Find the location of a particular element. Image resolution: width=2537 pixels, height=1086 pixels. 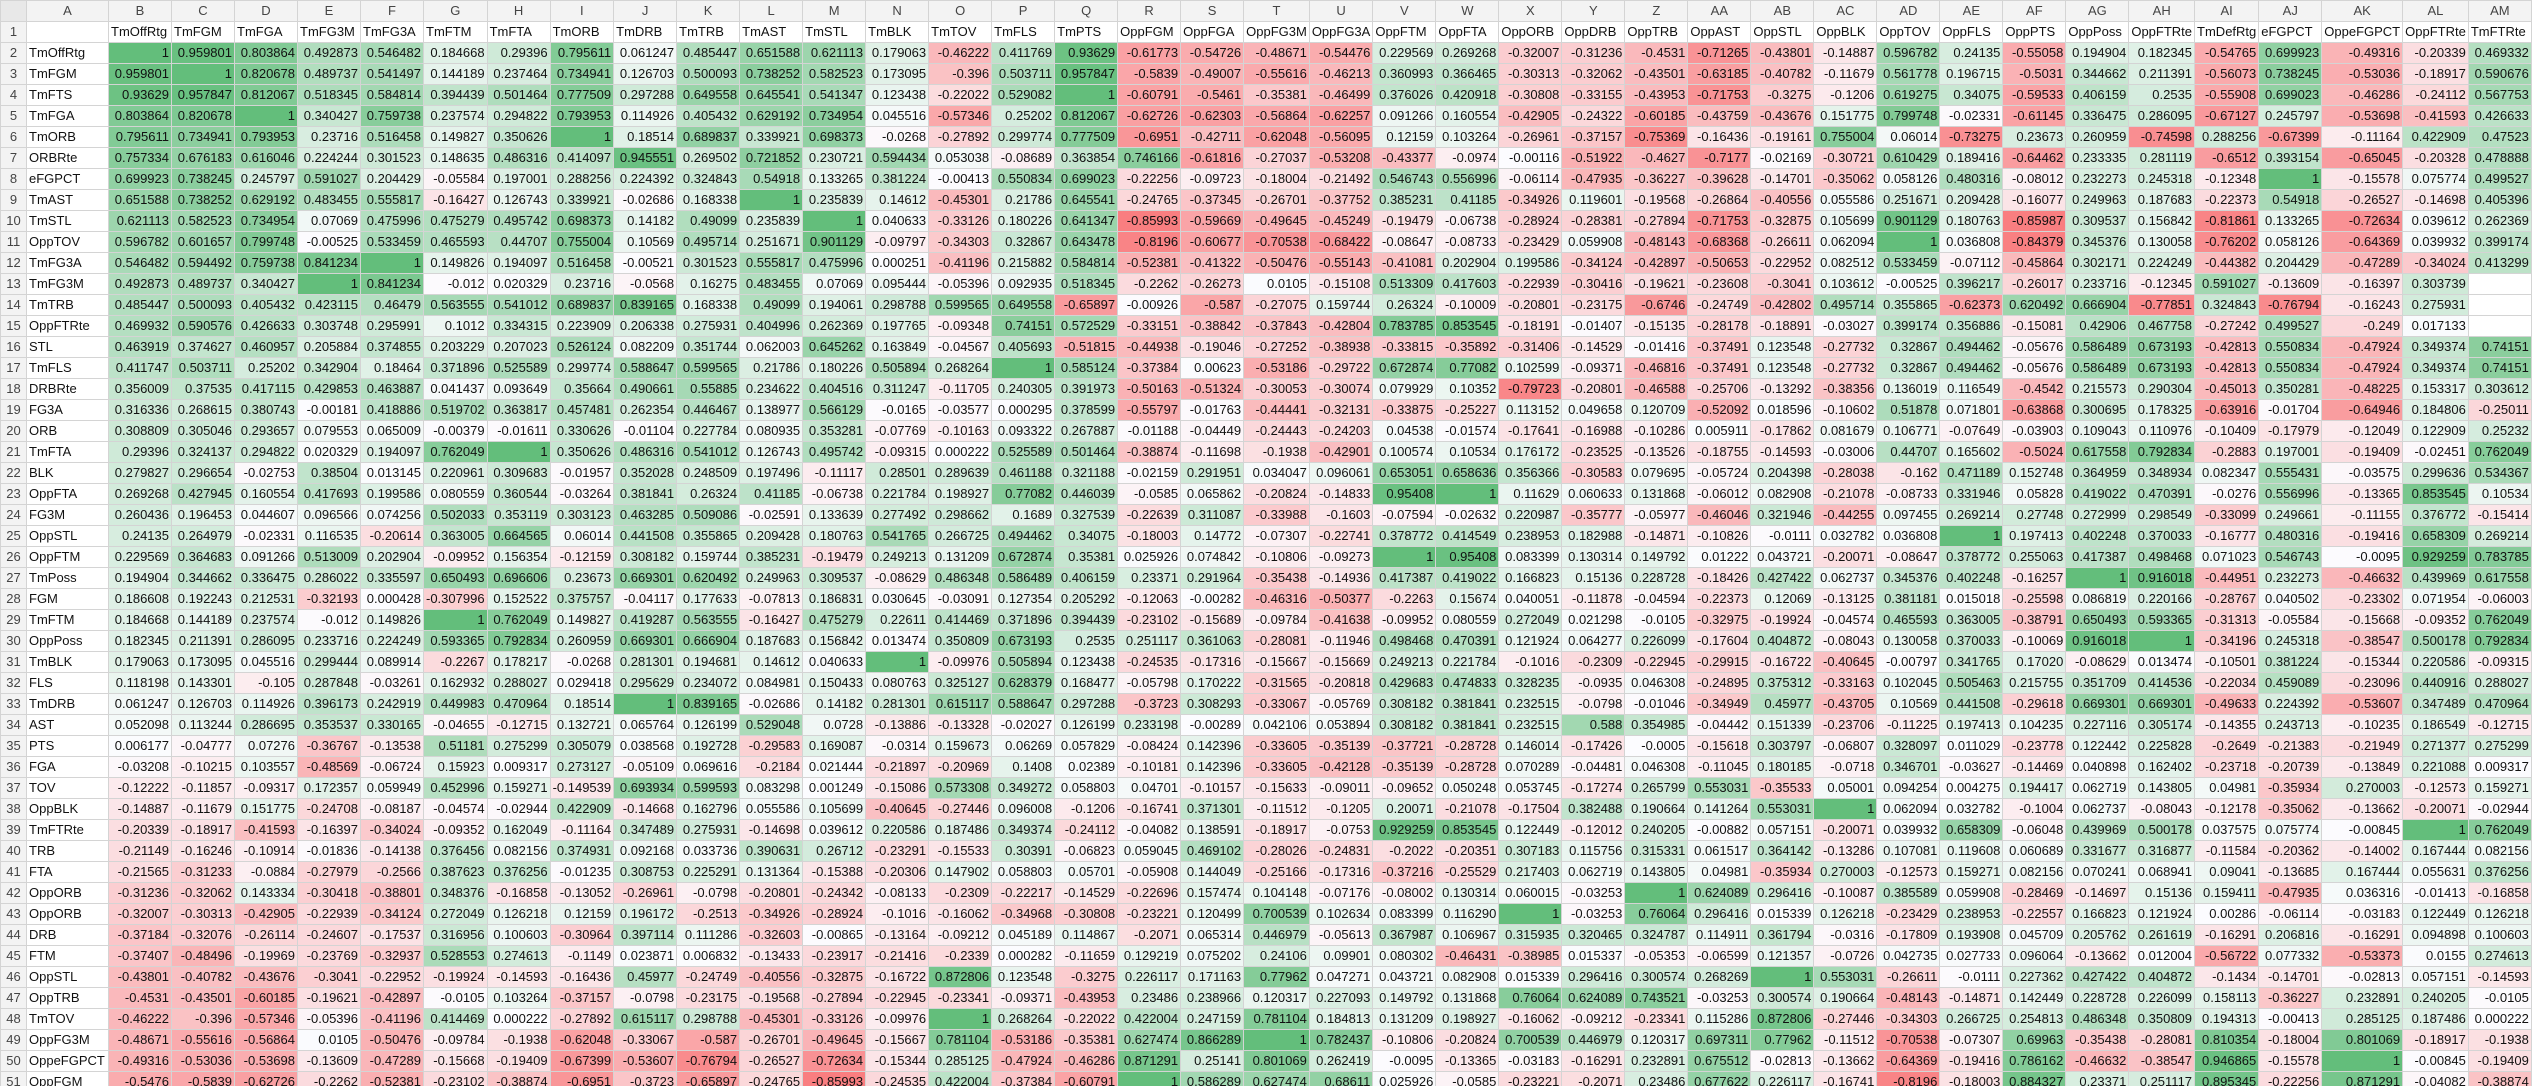

data-cell: -0.34926 is located at coordinates (1530, 200).